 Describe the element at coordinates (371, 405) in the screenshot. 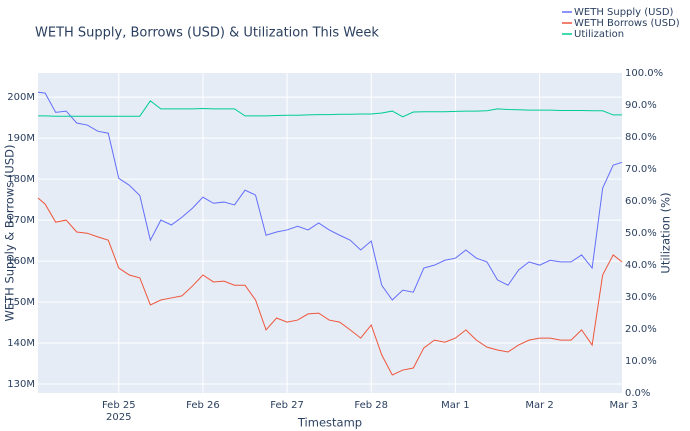

I see `x-tick-label: Feb 28` at that location.